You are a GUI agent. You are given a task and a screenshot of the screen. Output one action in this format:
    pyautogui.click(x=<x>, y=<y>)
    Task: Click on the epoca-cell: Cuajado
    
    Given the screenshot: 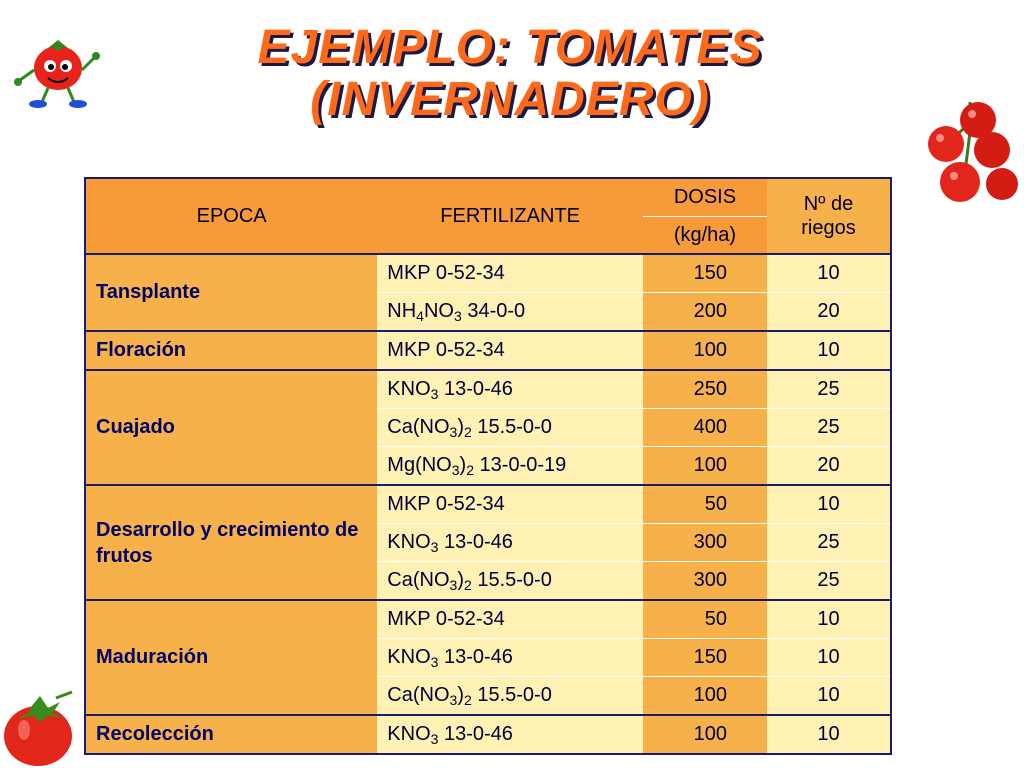 What is the action you would take?
    pyautogui.click(x=231, y=428)
    